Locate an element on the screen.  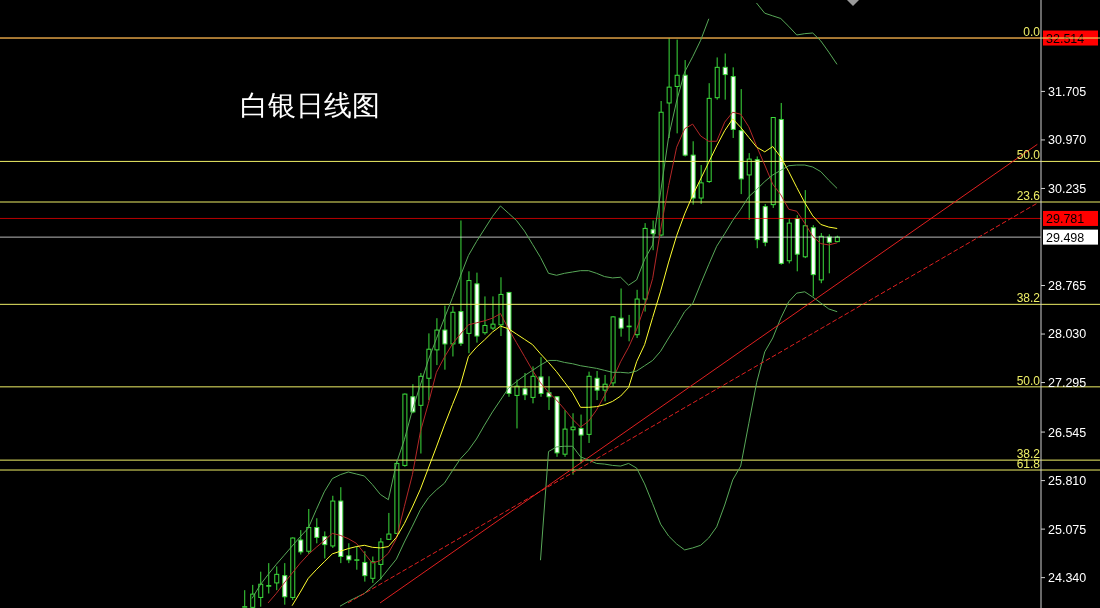
y-tick-label: 25.810 is located at coordinates (1067, 481).